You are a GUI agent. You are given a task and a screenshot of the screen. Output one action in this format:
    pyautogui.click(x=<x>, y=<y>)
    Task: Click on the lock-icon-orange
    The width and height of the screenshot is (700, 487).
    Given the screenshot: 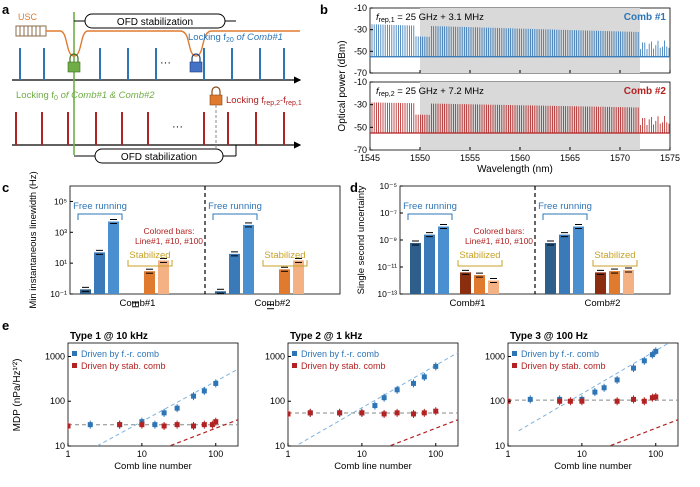 What is the action you would take?
    pyautogui.click(x=216, y=96)
    